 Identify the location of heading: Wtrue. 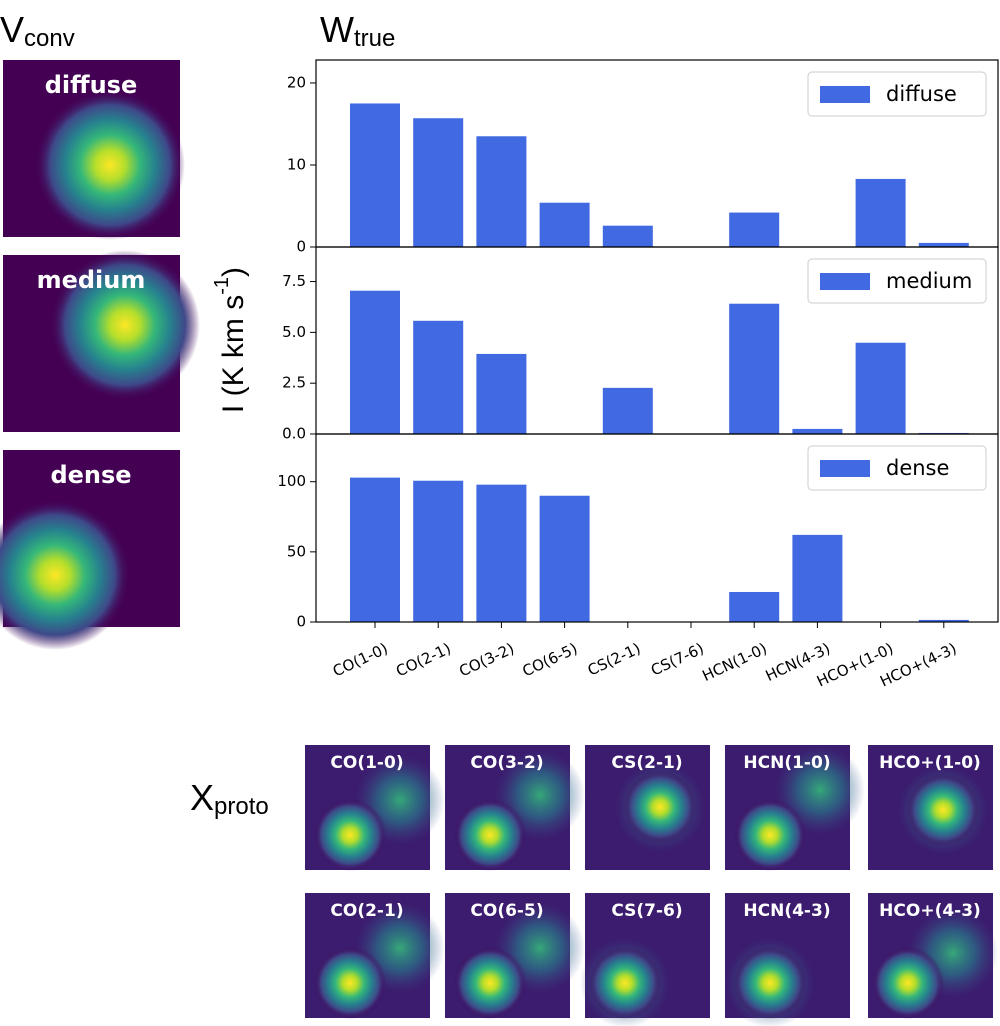
(357, 31).